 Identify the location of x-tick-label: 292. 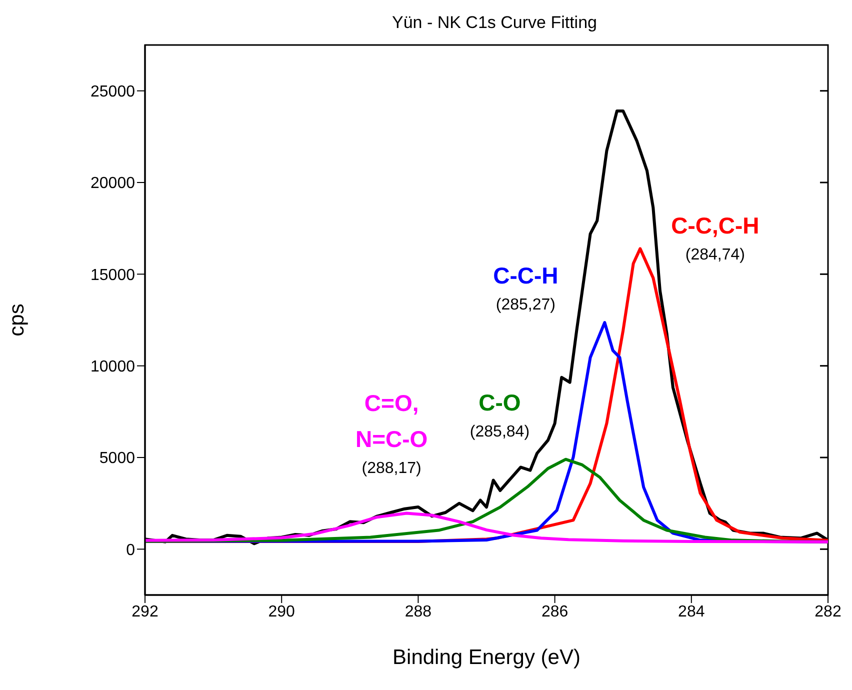
(145, 611).